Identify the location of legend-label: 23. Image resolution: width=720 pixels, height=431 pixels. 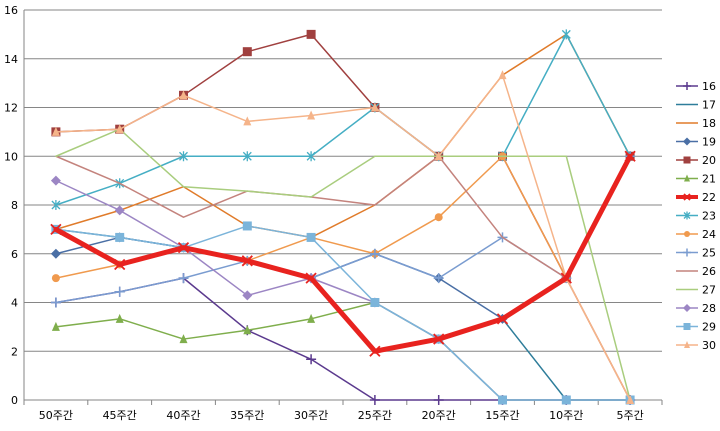
(709, 216).